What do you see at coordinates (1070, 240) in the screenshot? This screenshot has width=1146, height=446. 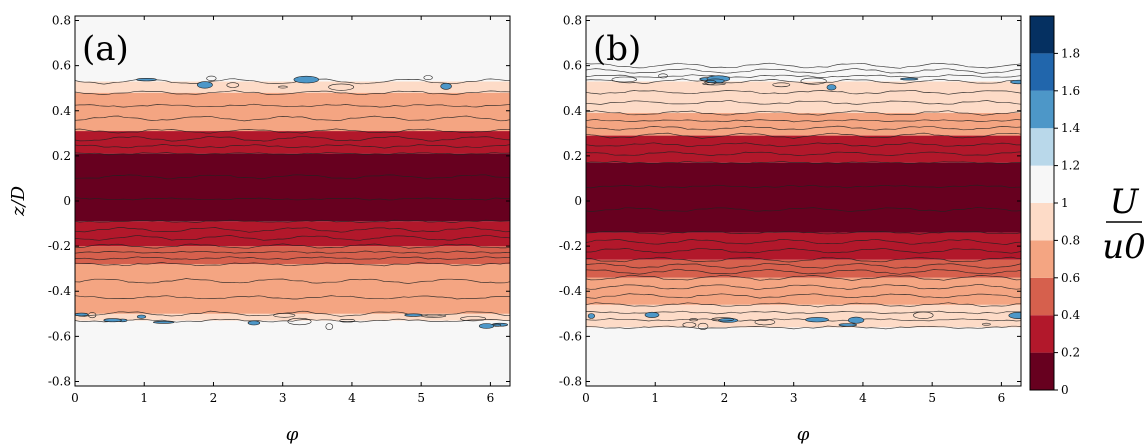 I see `colorbar-tick-label: 0.8` at bounding box center [1070, 240].